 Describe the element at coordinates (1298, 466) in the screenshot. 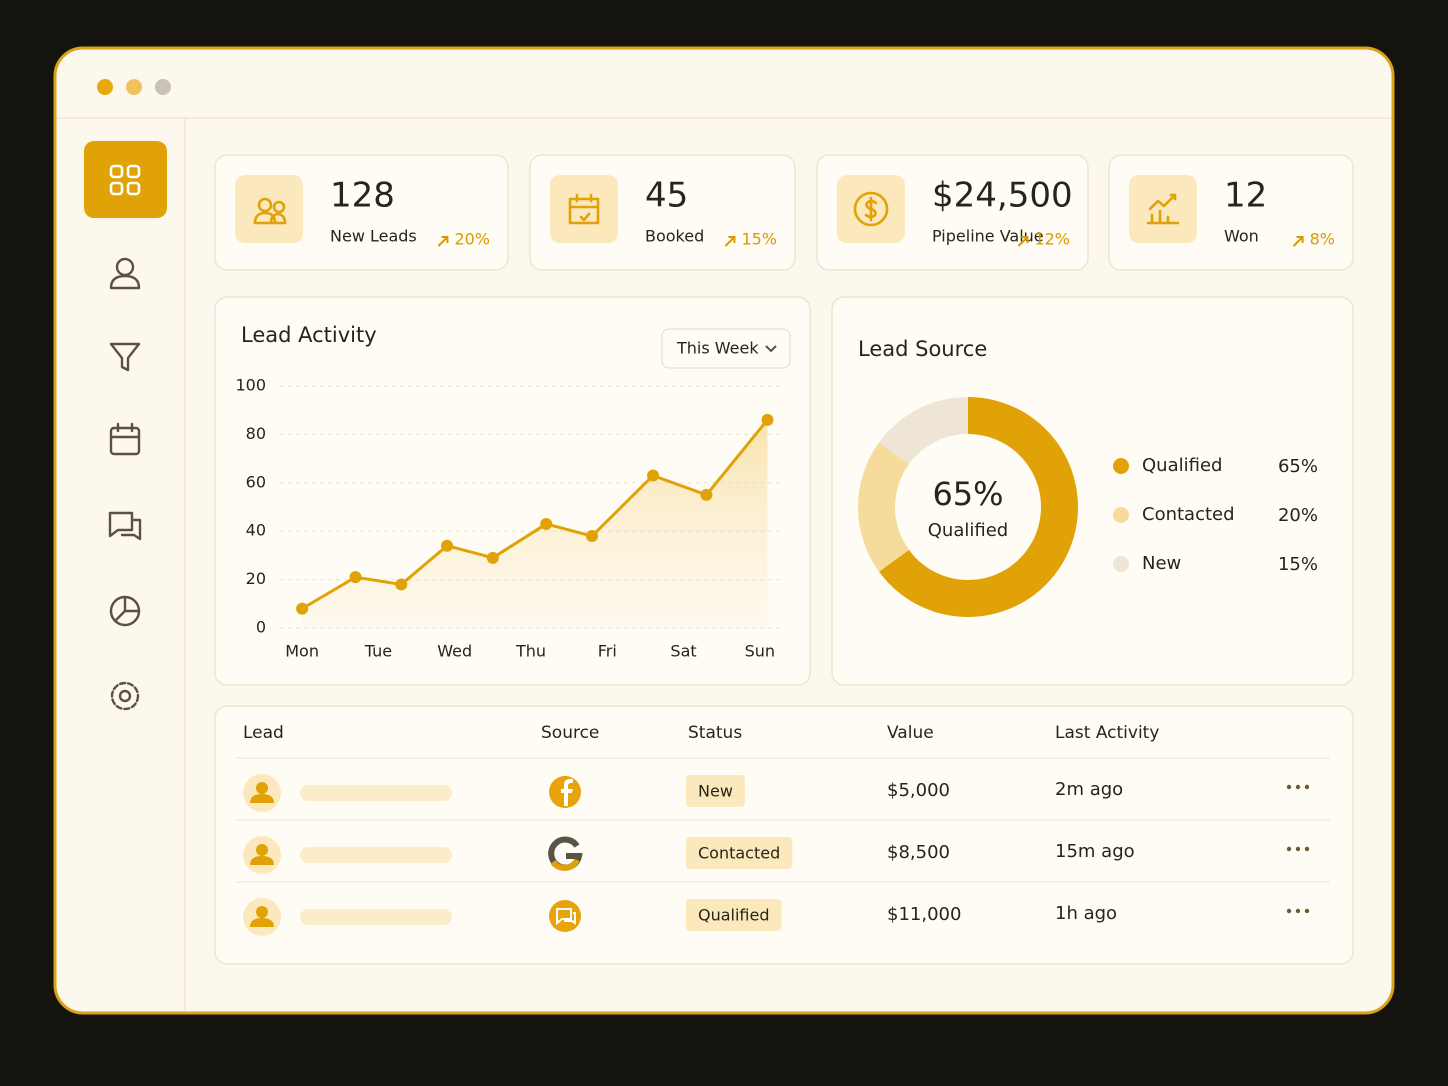

I see `legend-value: 65%` at that location.